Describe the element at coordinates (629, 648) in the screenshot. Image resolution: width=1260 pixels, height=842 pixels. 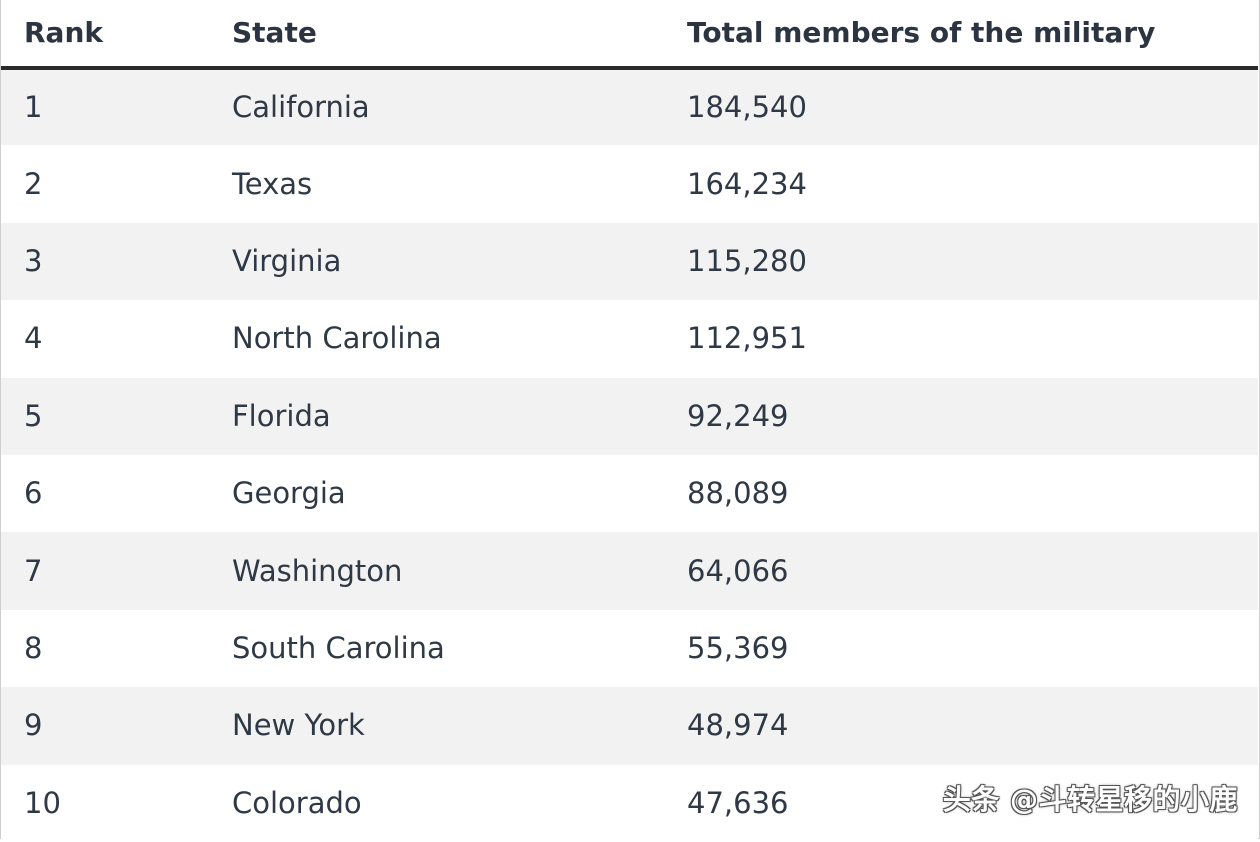
I see `table-row: 8 South Carolina 55,369` at that location.